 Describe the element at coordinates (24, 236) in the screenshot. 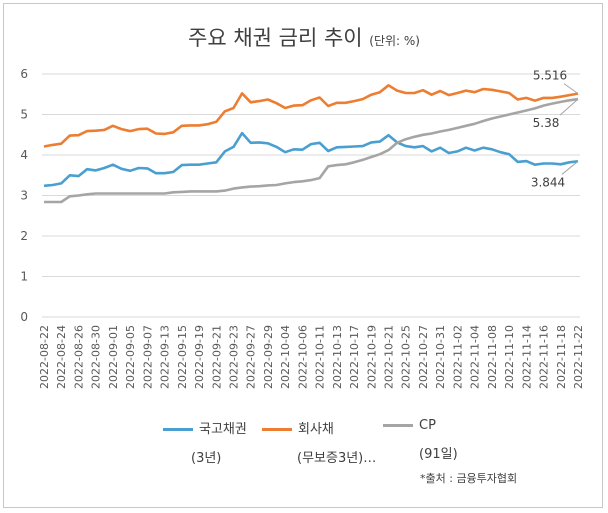

I see `y-tick-label: 2` at that location.